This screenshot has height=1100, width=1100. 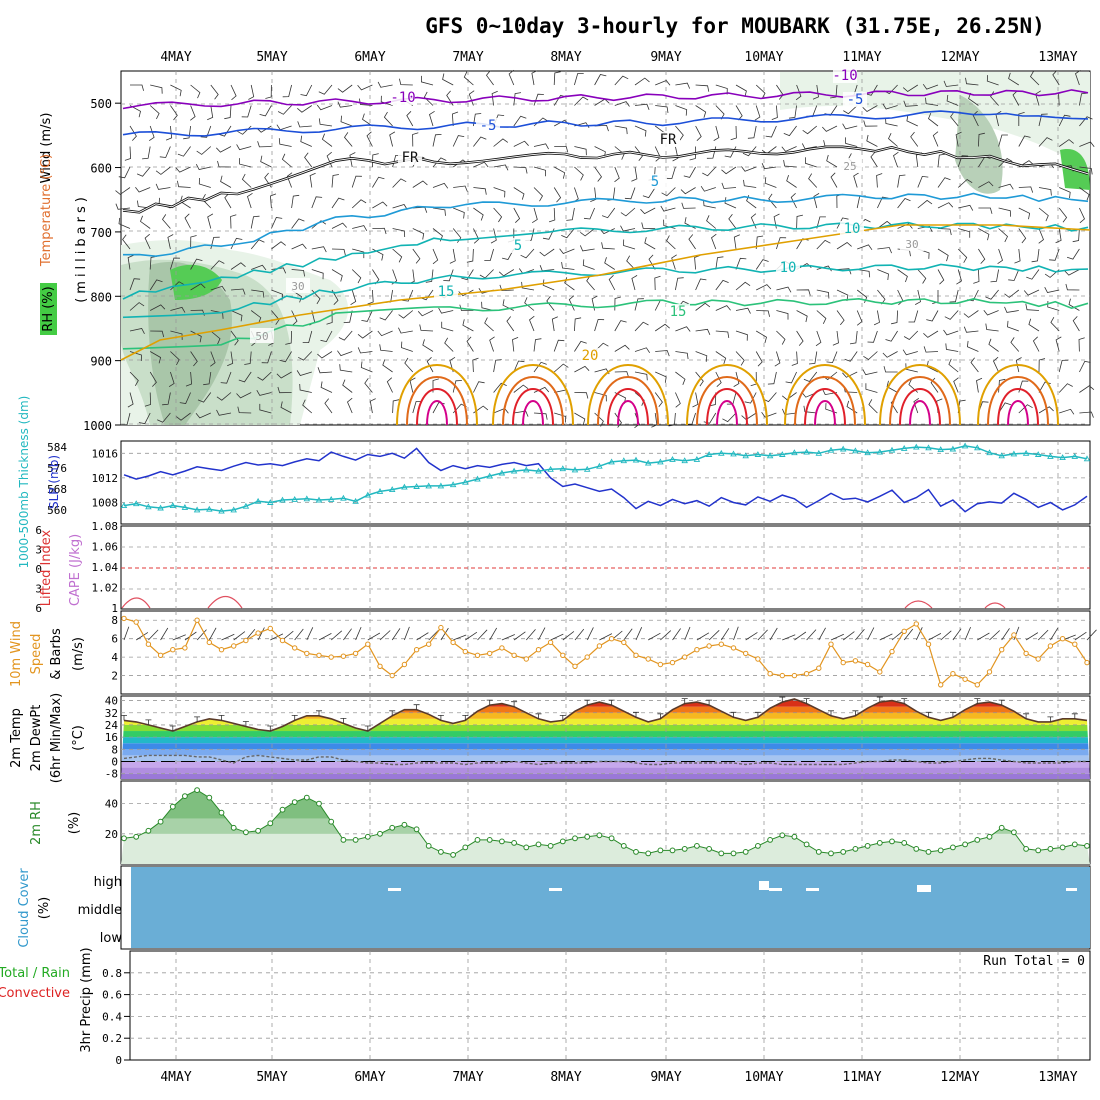 What do you see at coordinates (844, 76) in the screenshot?
I see `contour-label: -10` at bounding box center [844, 76].